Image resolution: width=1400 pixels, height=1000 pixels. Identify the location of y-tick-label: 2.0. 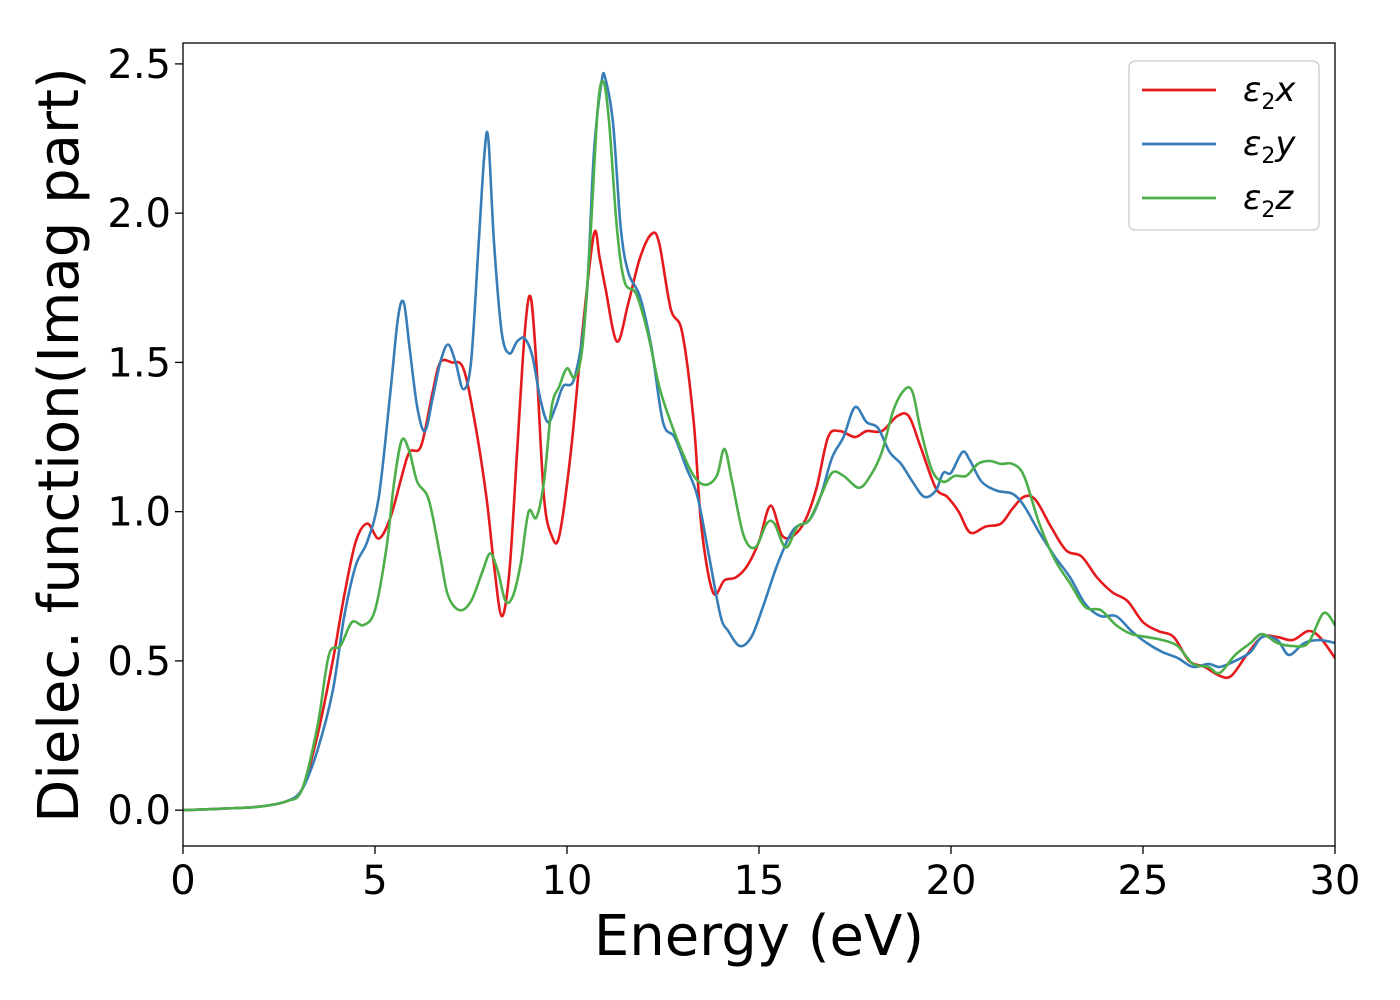
(139, 214).